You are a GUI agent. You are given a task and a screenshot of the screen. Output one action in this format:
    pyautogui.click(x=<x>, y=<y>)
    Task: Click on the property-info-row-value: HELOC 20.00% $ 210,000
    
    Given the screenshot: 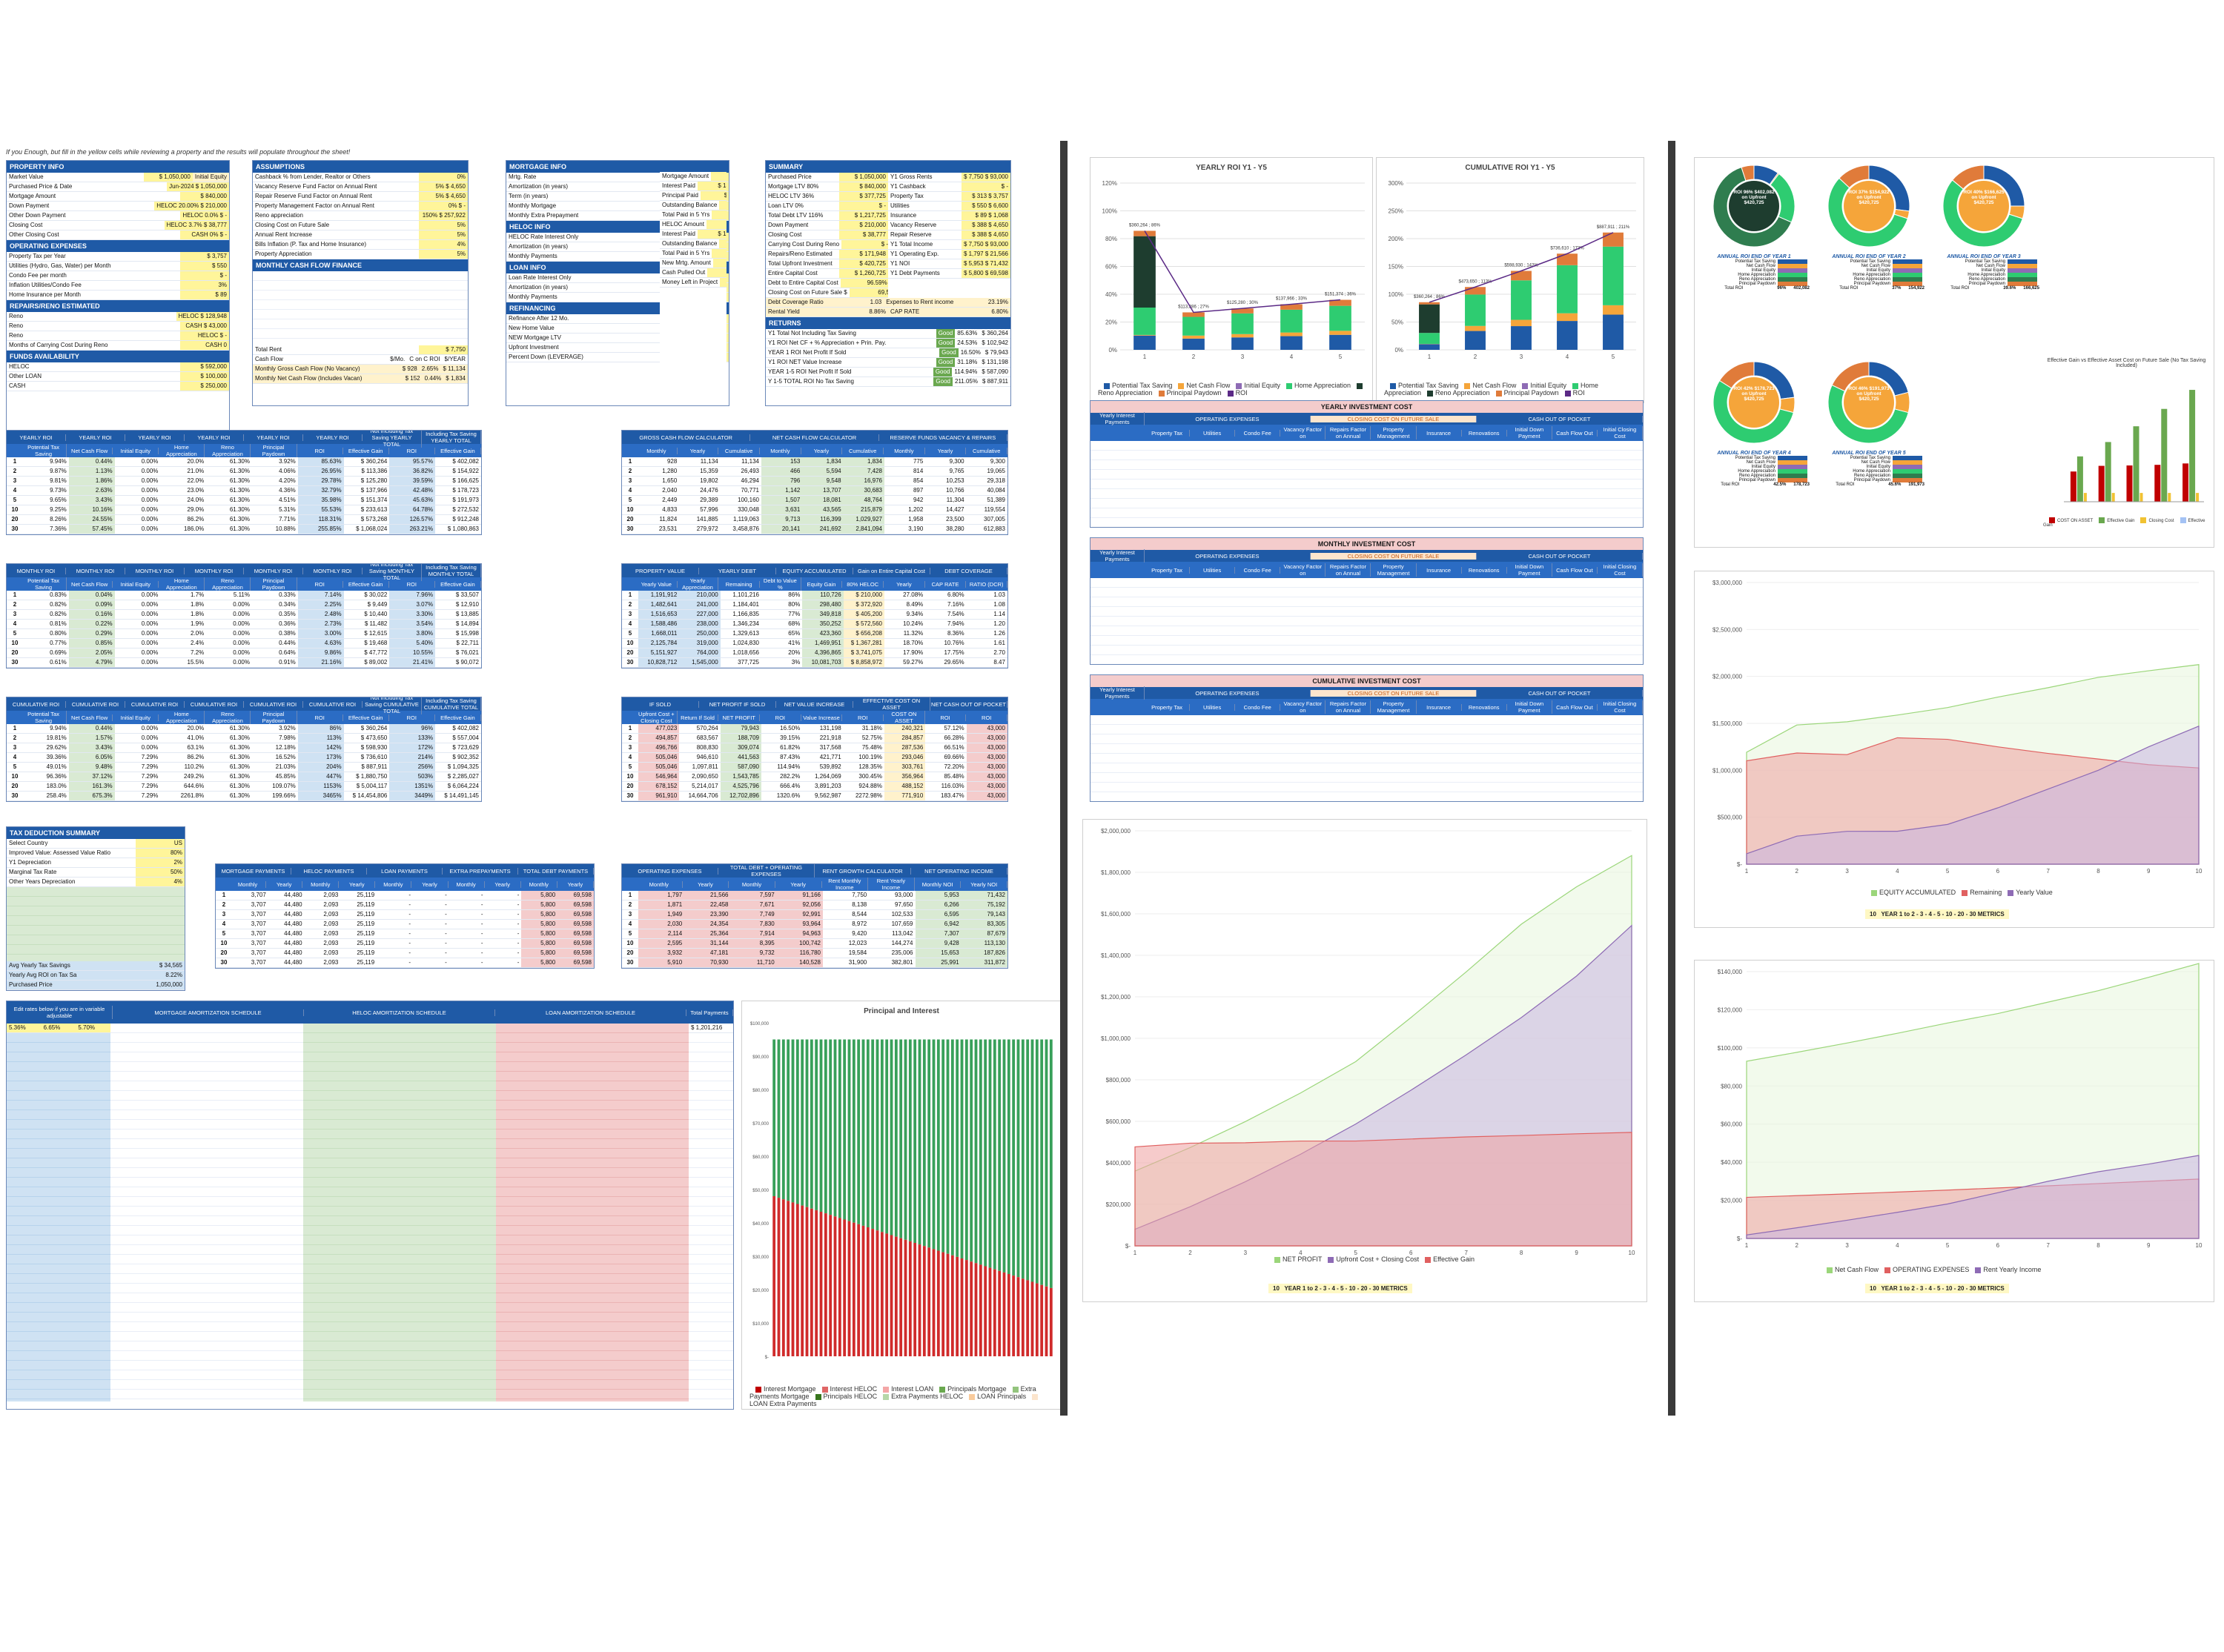 What is the action you would take?
    pyautogui.click(x=191, y=206)
    